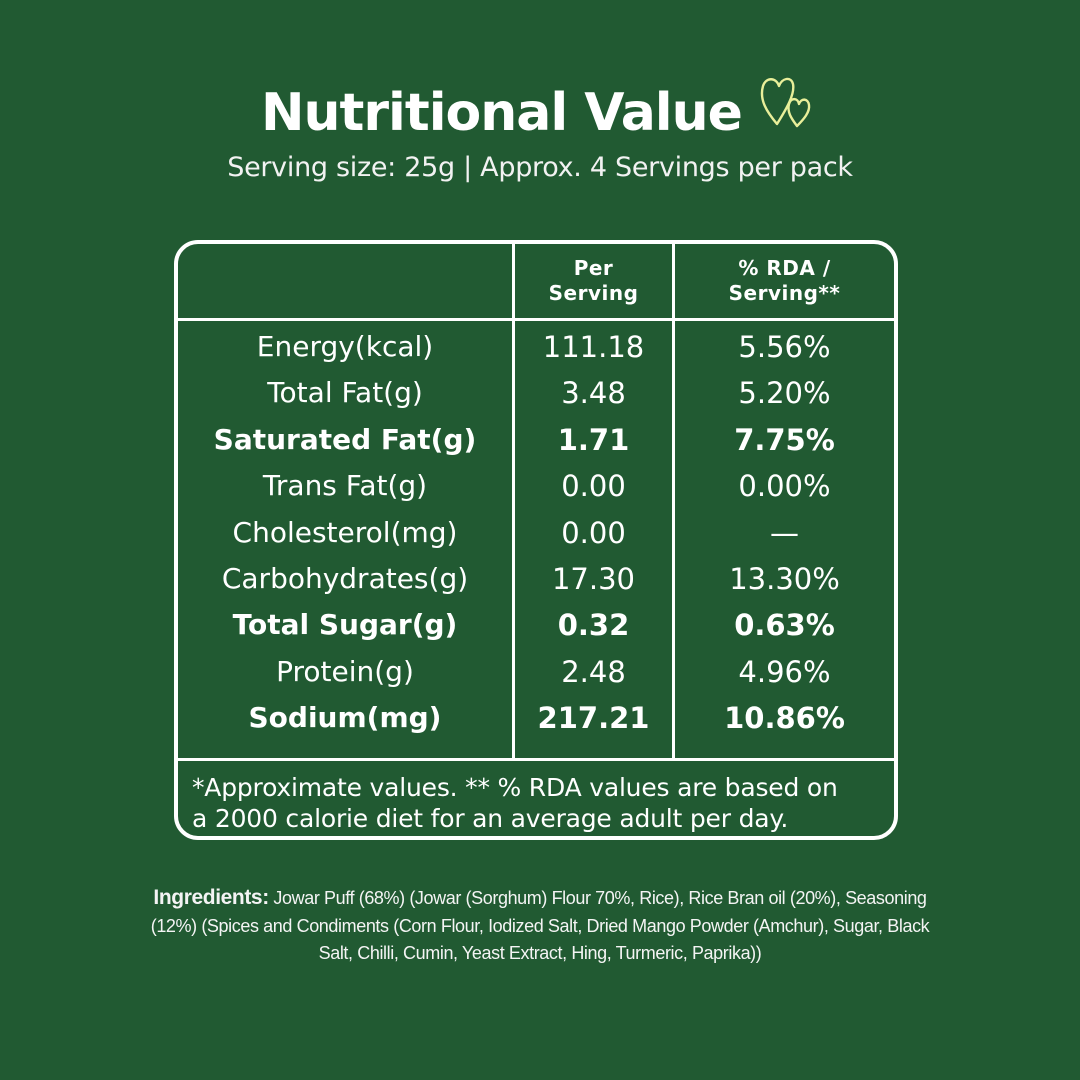 The width and height of the screenshot is (1080, 1080). I want to click on table-row: Carbohydrates(g) 17.30 13.30%, so click(536, 579).